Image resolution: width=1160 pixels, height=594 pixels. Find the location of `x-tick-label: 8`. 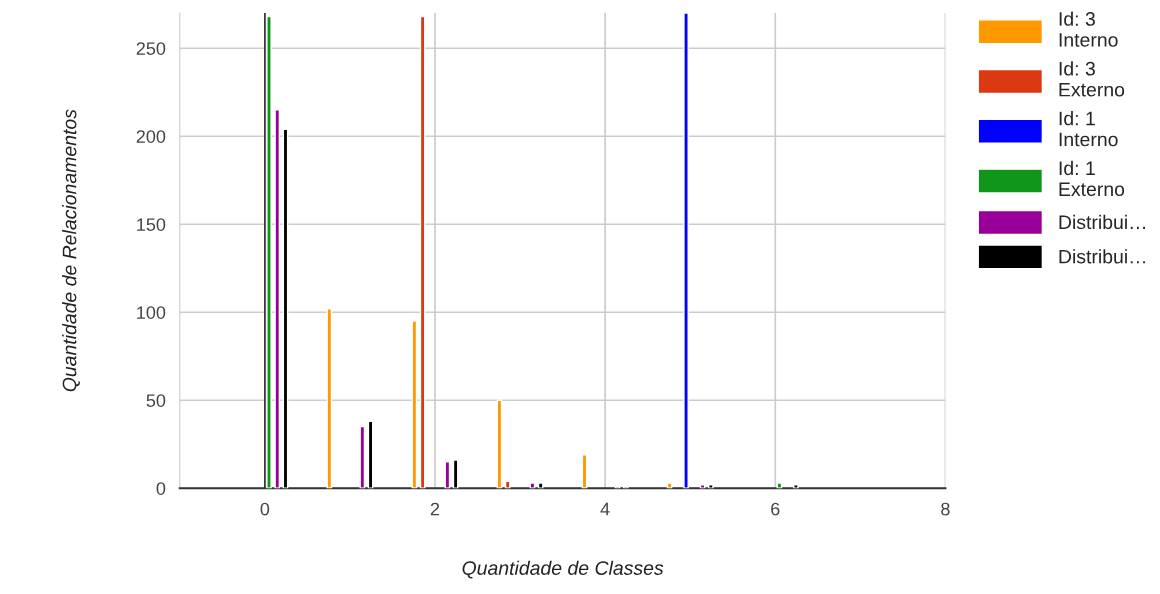

x-tick-label: 8 is located at coordinates (945, 509).